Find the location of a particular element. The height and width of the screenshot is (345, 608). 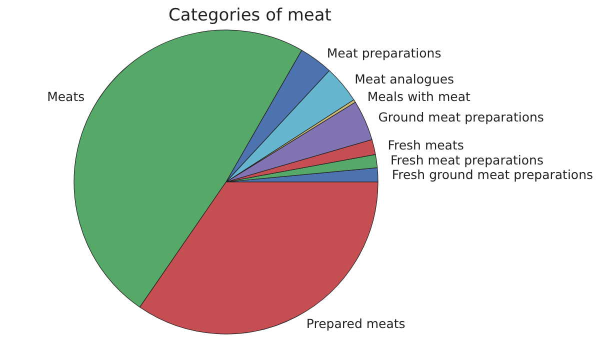

slice-label: Fresh meats is located at coordinates (426, 145).